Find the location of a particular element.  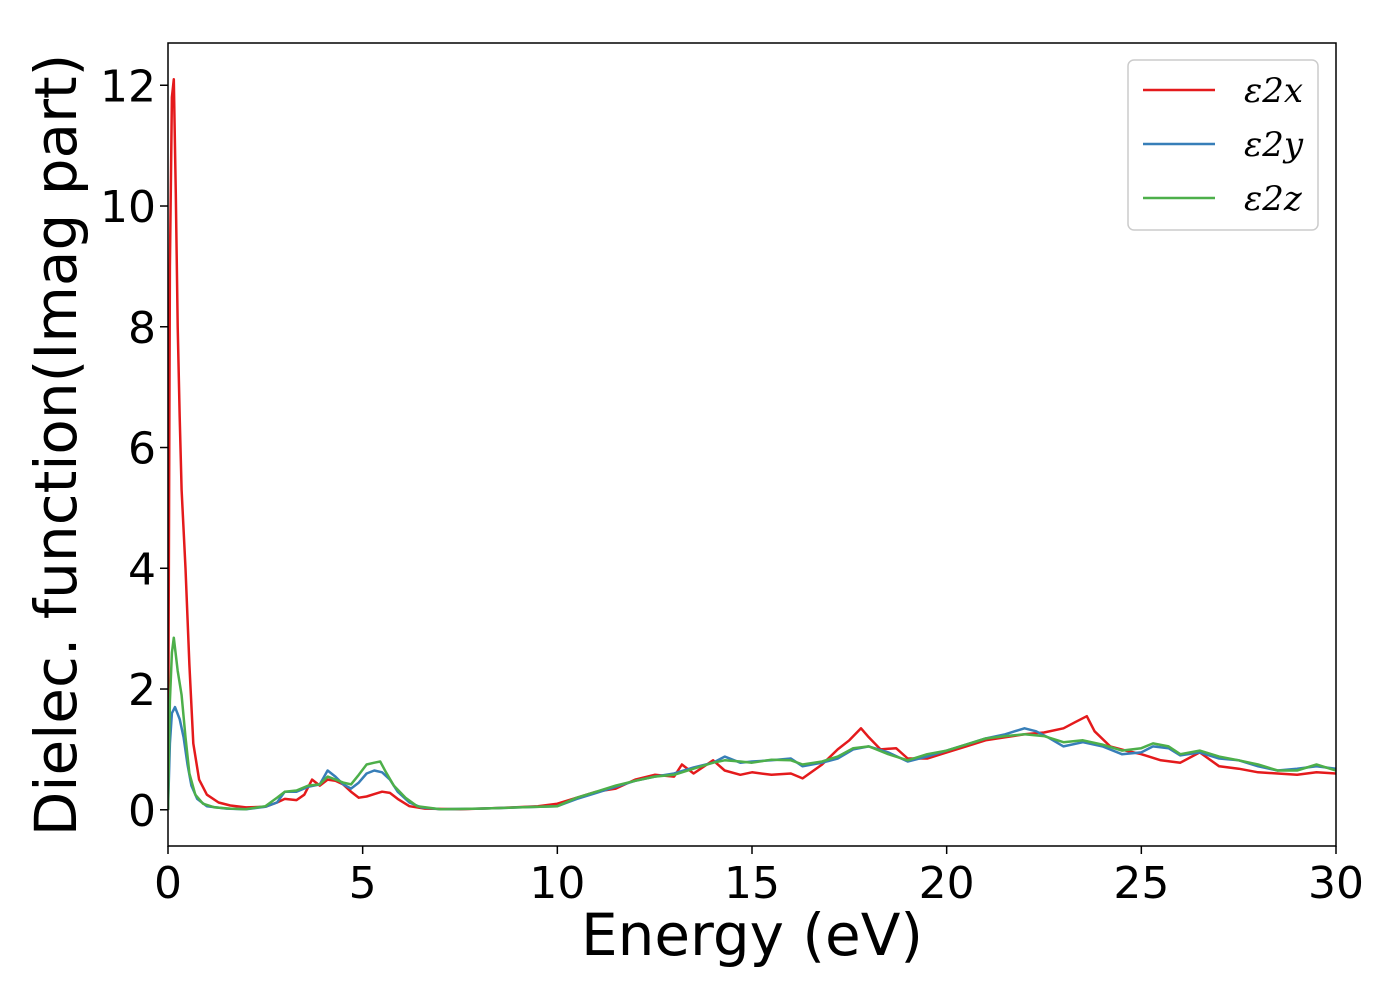

legend-label-1: ε2y is located at coordinates (1274, 145).